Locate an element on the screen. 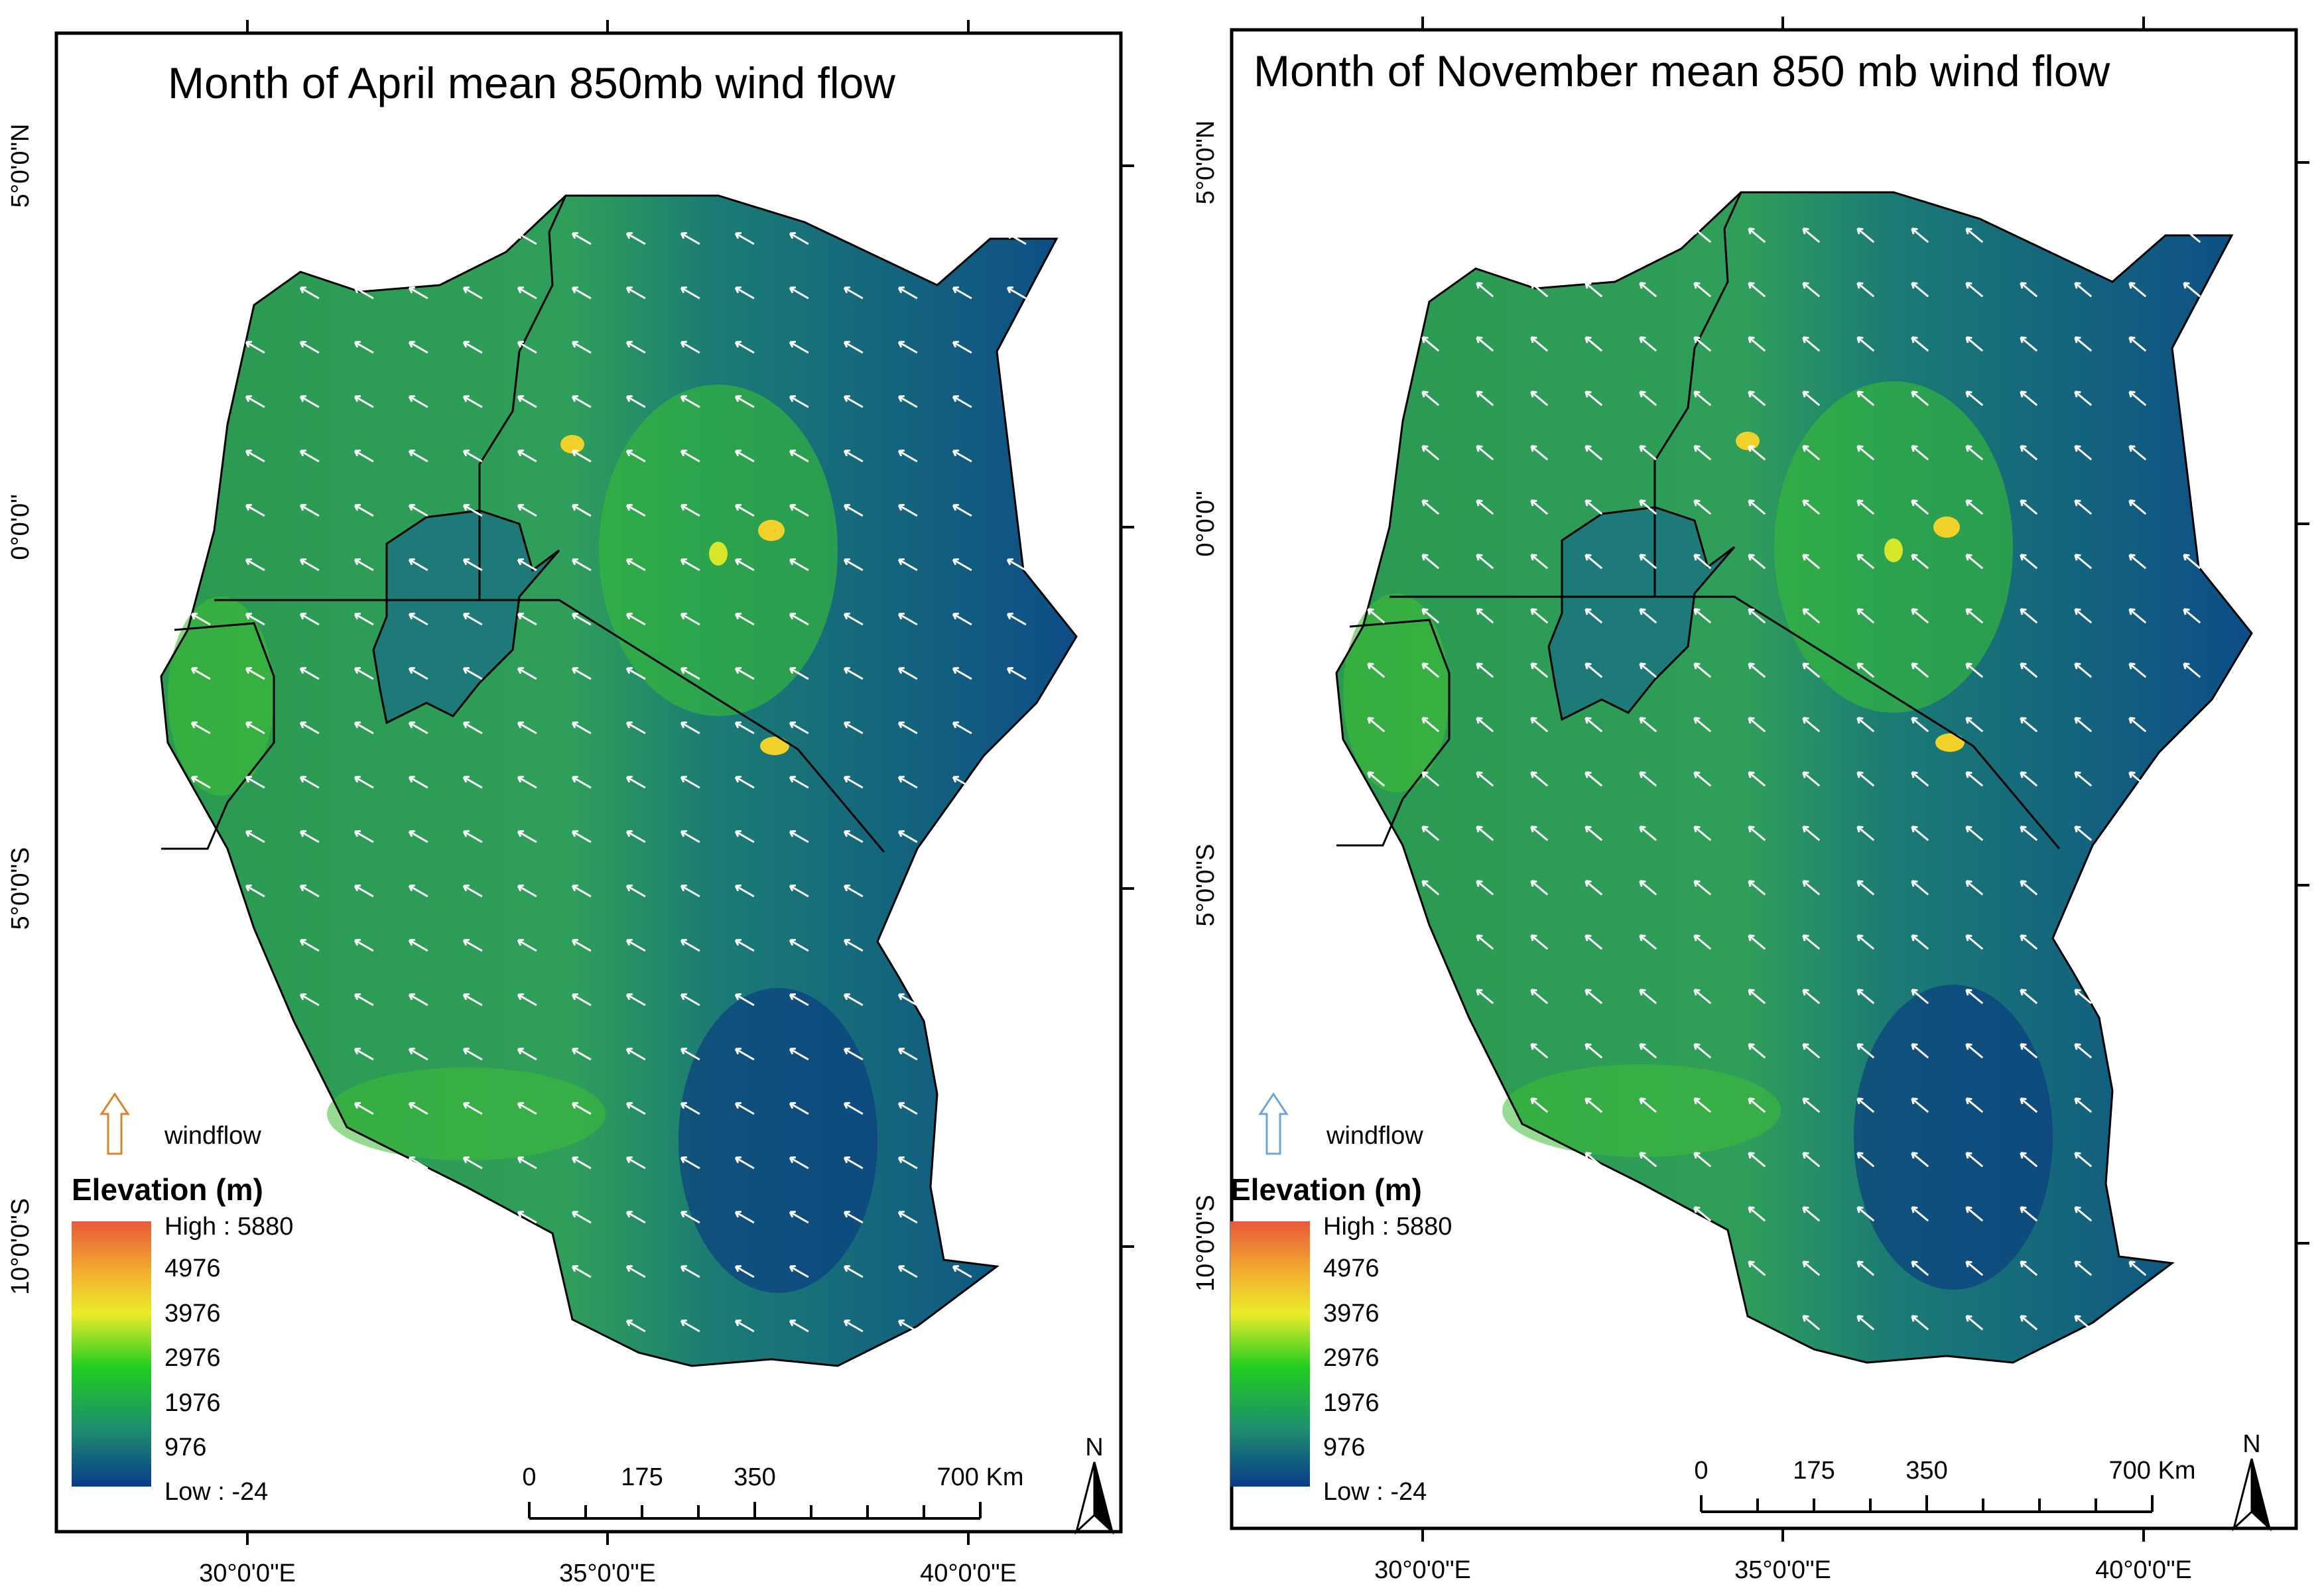 Image resolution: width=2324 pixels, height=1594 pixels. latitude-label: 0°0'0" is located at coordinates (1206, 523).